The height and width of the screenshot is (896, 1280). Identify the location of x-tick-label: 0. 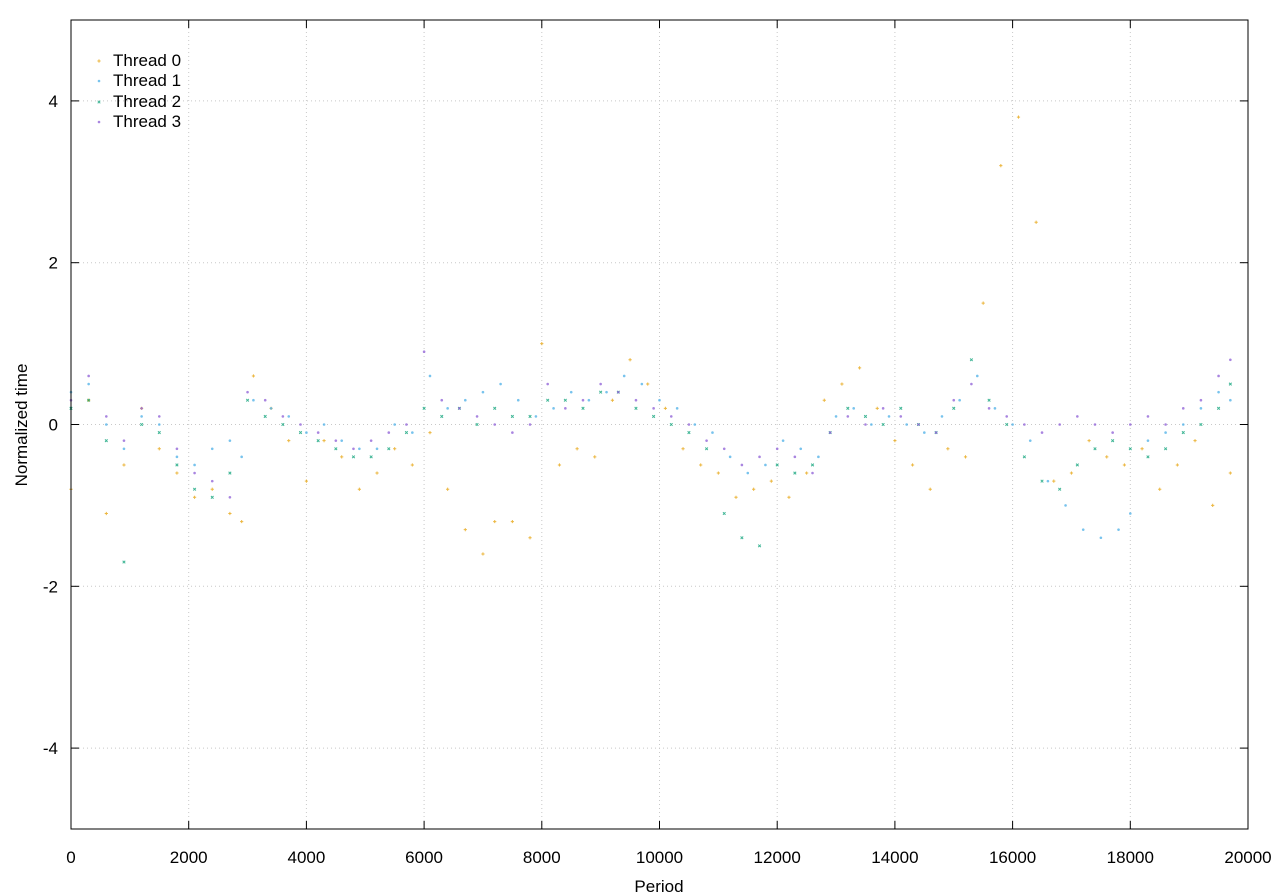
(70, 857).